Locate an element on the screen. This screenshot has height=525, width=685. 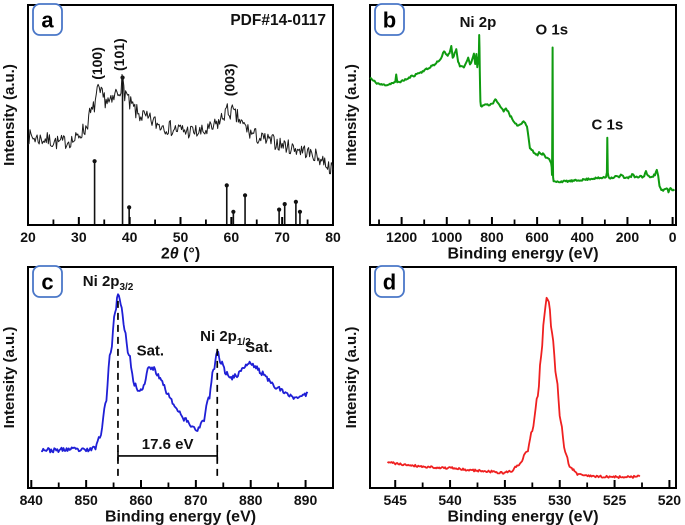
peak-label: Ni 2p3/2 is located at coordinates (108, 283).